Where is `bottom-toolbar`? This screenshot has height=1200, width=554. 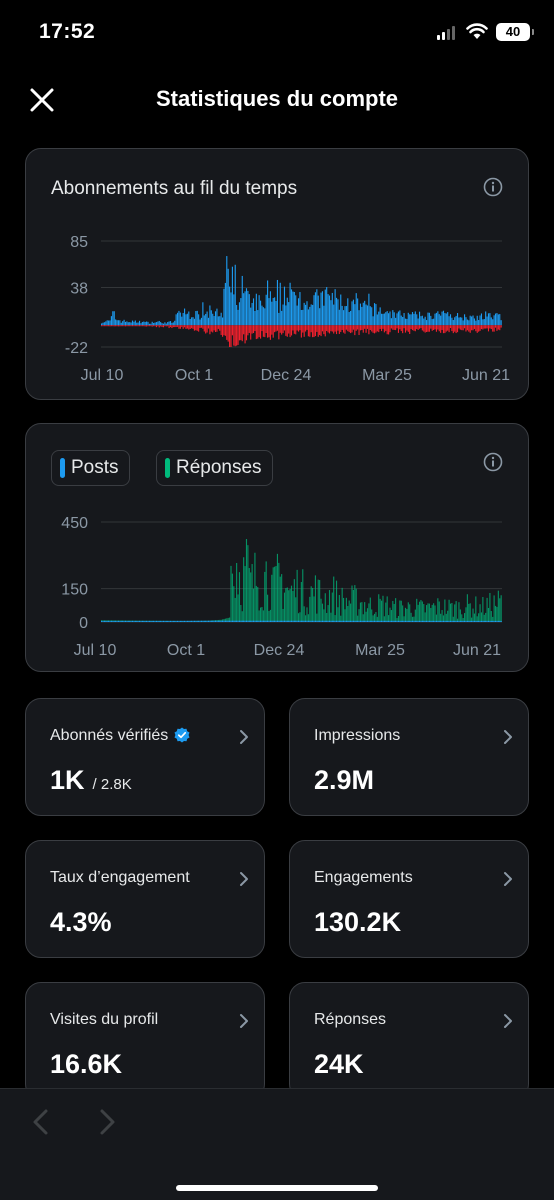
bottom-toolbar is located at coordinates (277, 1144).